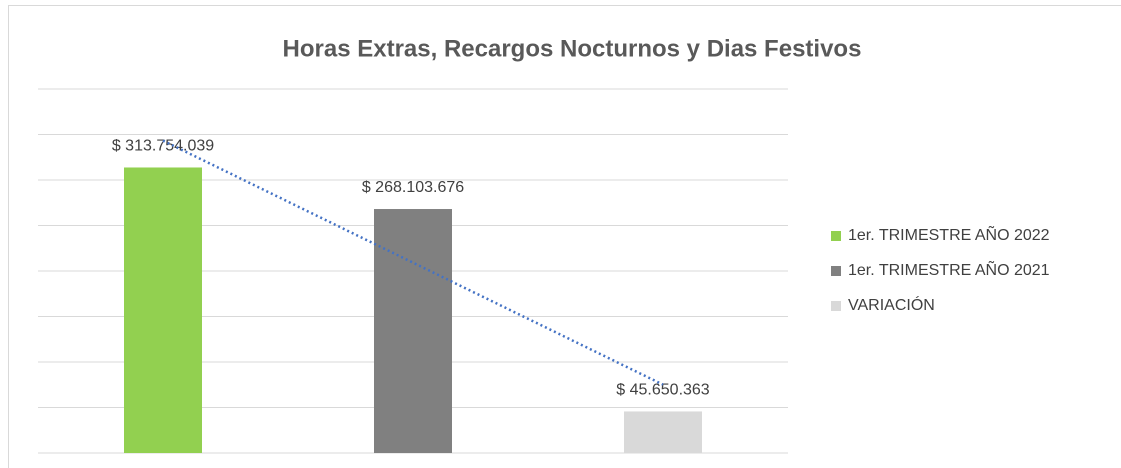 This screenshot has height=468, width=1121. Describe the element at coordinates (949, 269) in the screenshot. I see `legend-label: 1er. TRIMESTRE AÑO 2021` at that location.